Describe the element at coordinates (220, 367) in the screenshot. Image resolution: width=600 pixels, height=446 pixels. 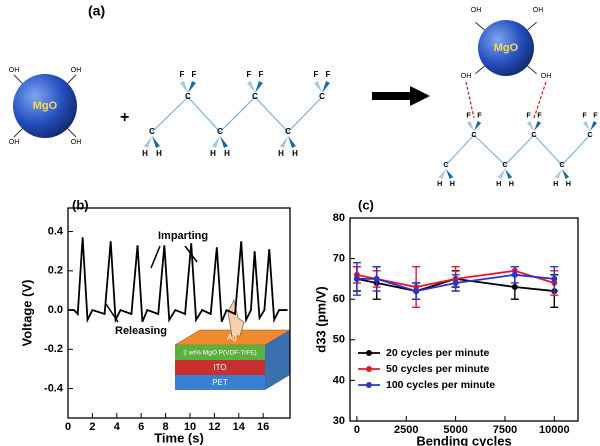
I see `layer-ito` at that location.